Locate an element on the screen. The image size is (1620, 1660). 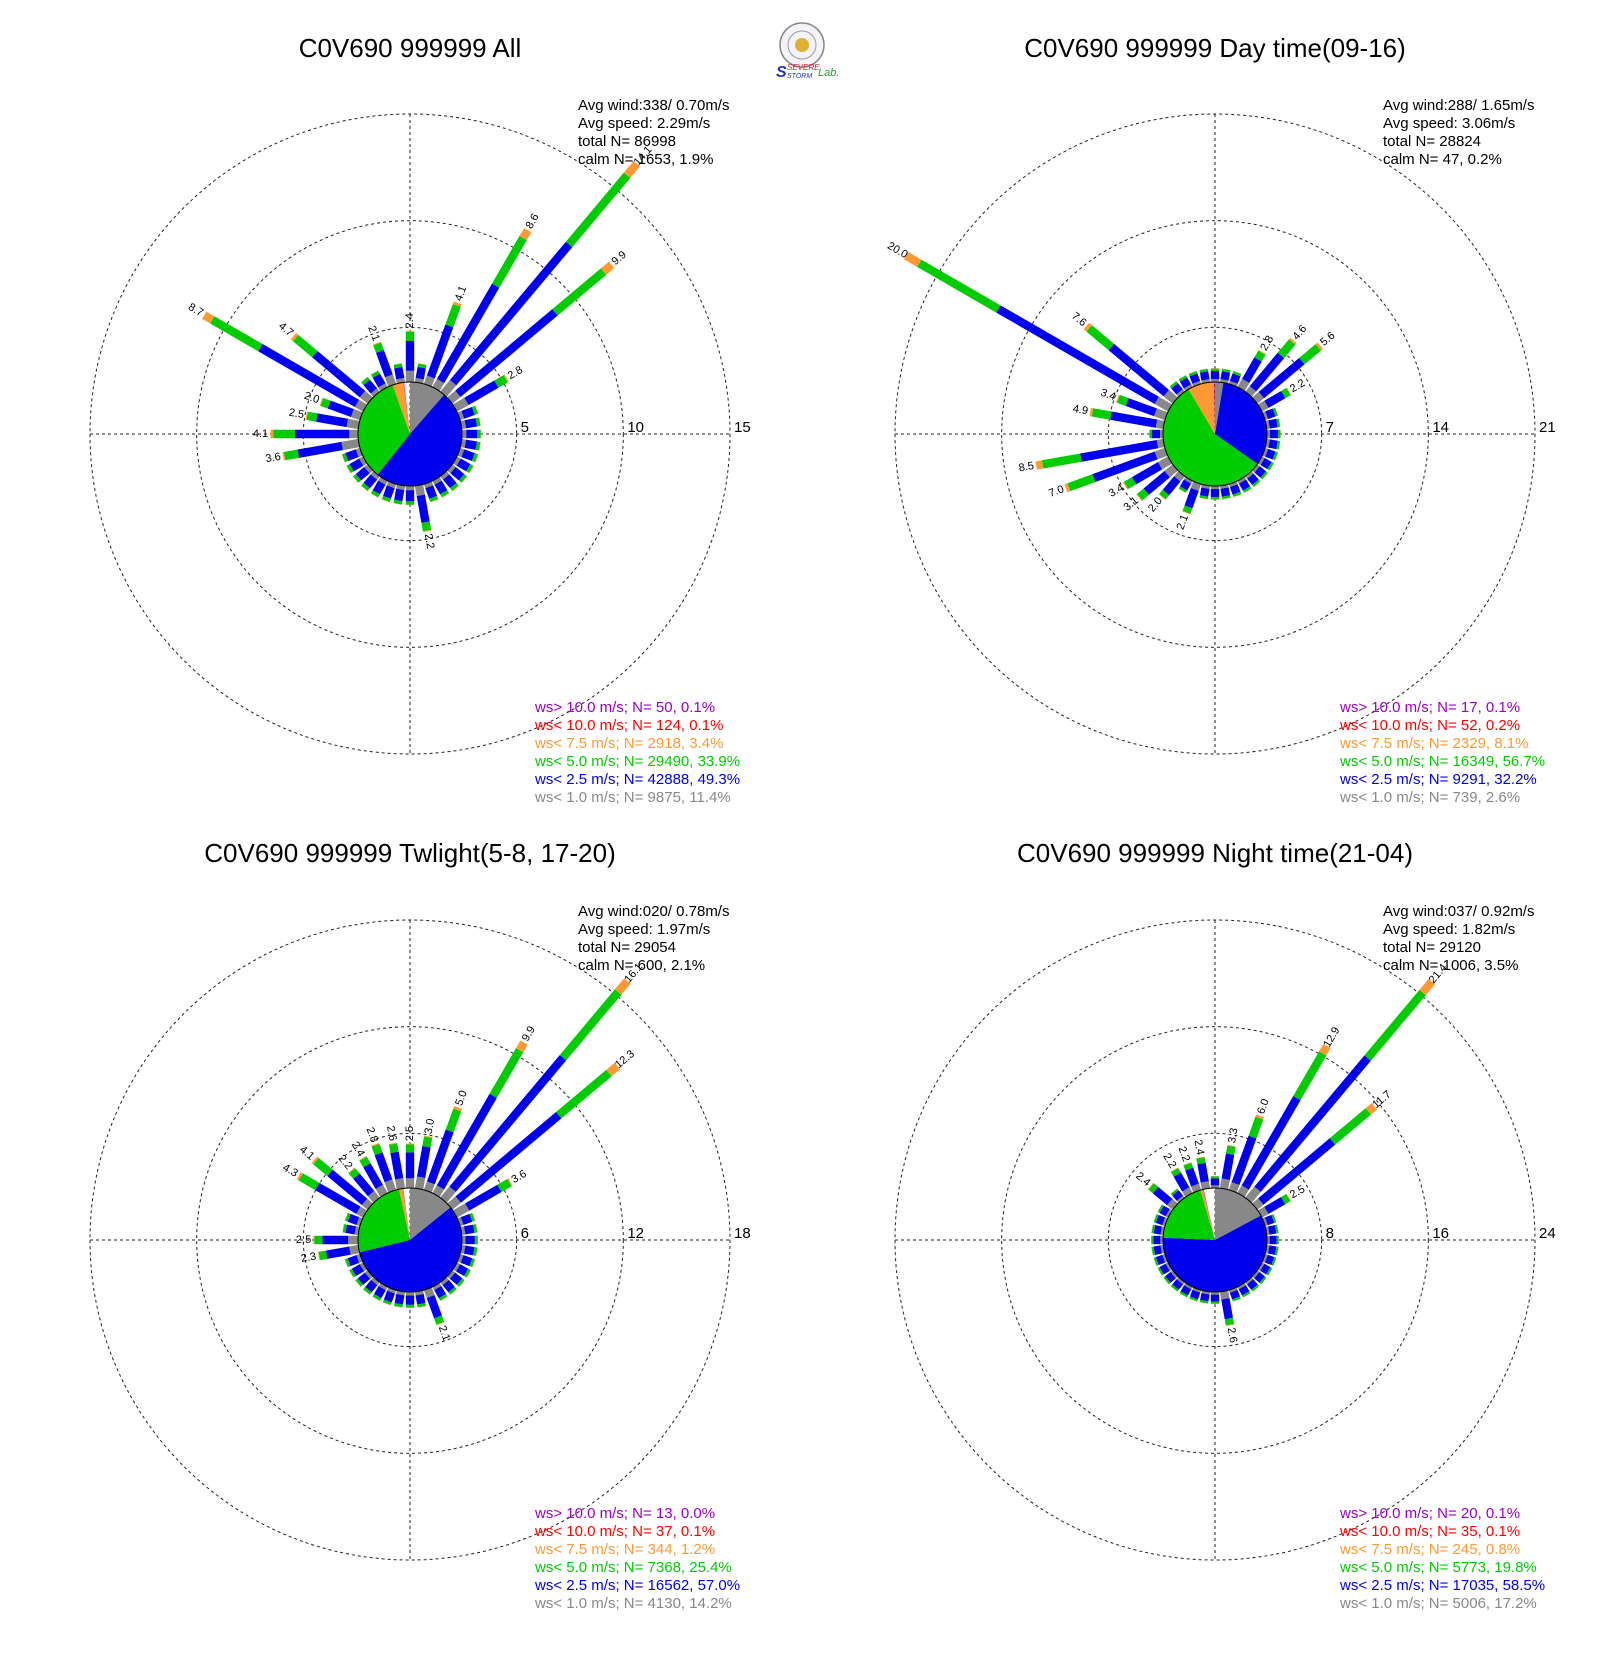
ring-label: 15 is located at coordinates (742, 427).